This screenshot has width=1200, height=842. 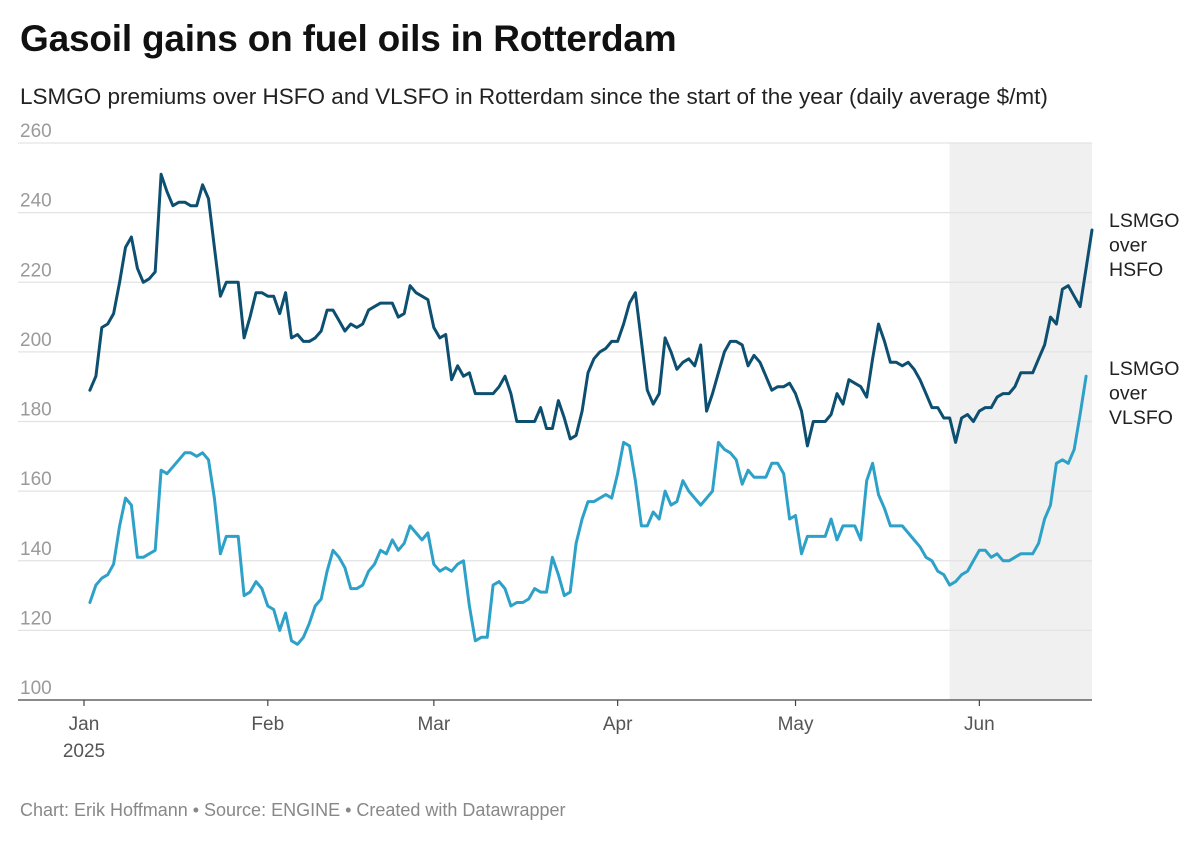 I want to click on x-tick-label: Jun, so click(x=979, y=724).